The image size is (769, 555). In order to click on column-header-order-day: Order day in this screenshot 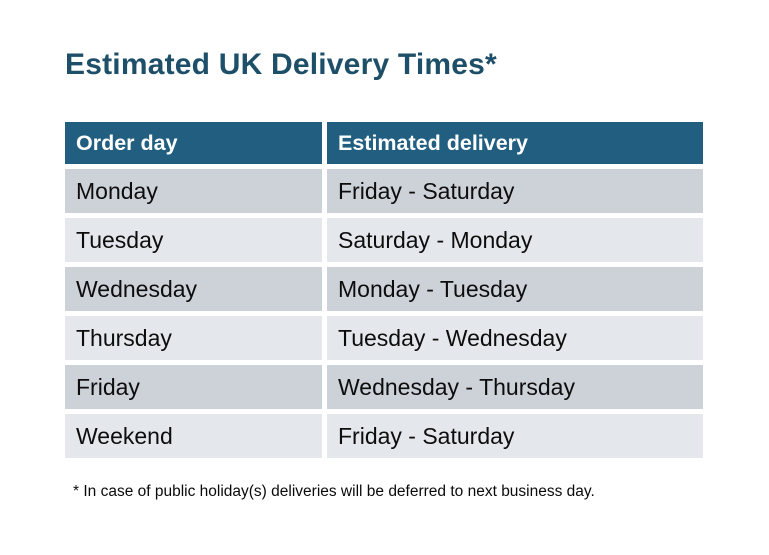, I will do `click(193, 143)`.